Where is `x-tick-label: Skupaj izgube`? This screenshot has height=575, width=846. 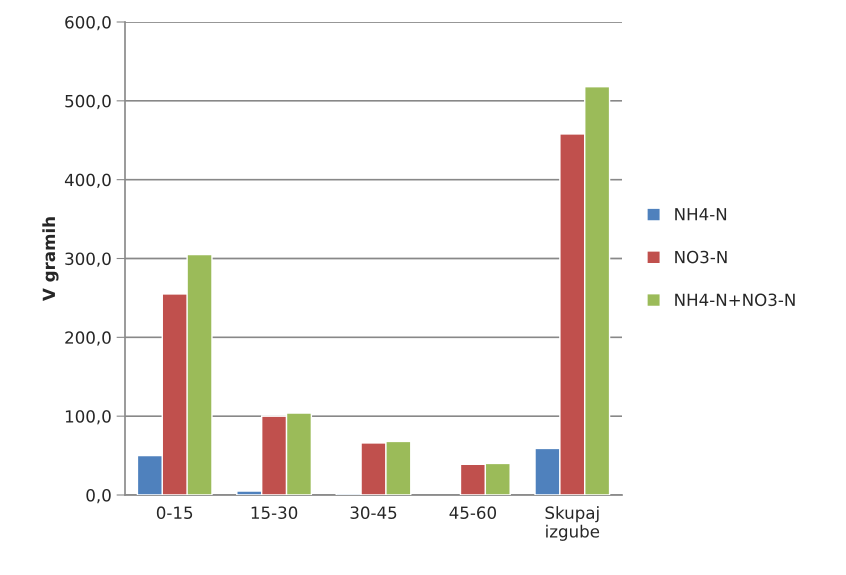
x-tick-label: Skupaj izgube is located at coordinates (573, 523).